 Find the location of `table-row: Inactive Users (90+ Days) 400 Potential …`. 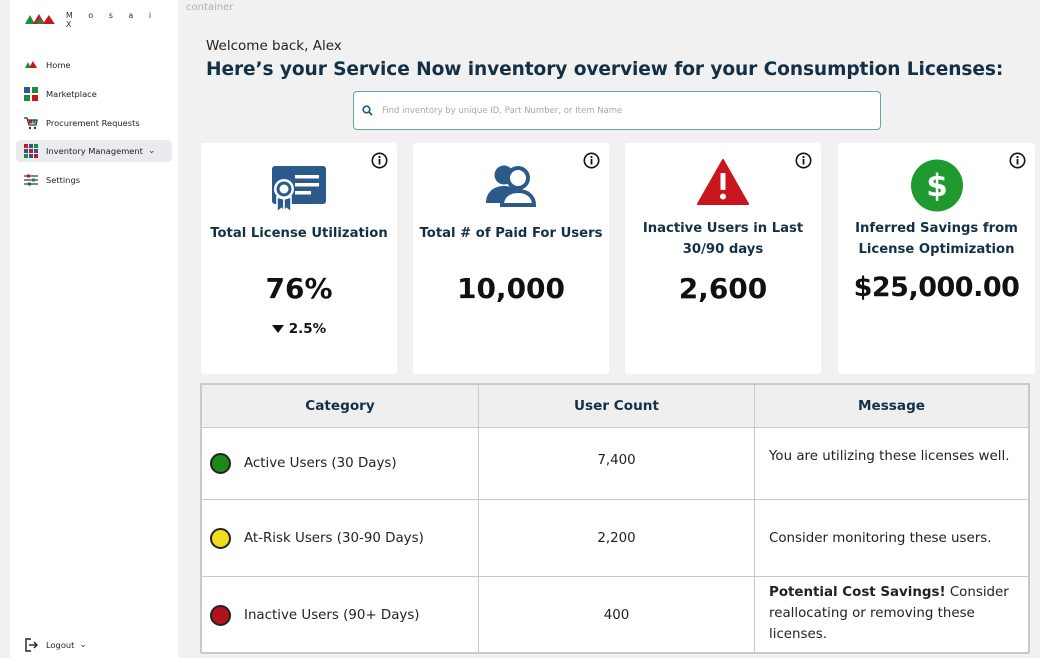

table-row: Inactive Users (90+ Days) 400 Potential … is located at coordinates (615, 615).